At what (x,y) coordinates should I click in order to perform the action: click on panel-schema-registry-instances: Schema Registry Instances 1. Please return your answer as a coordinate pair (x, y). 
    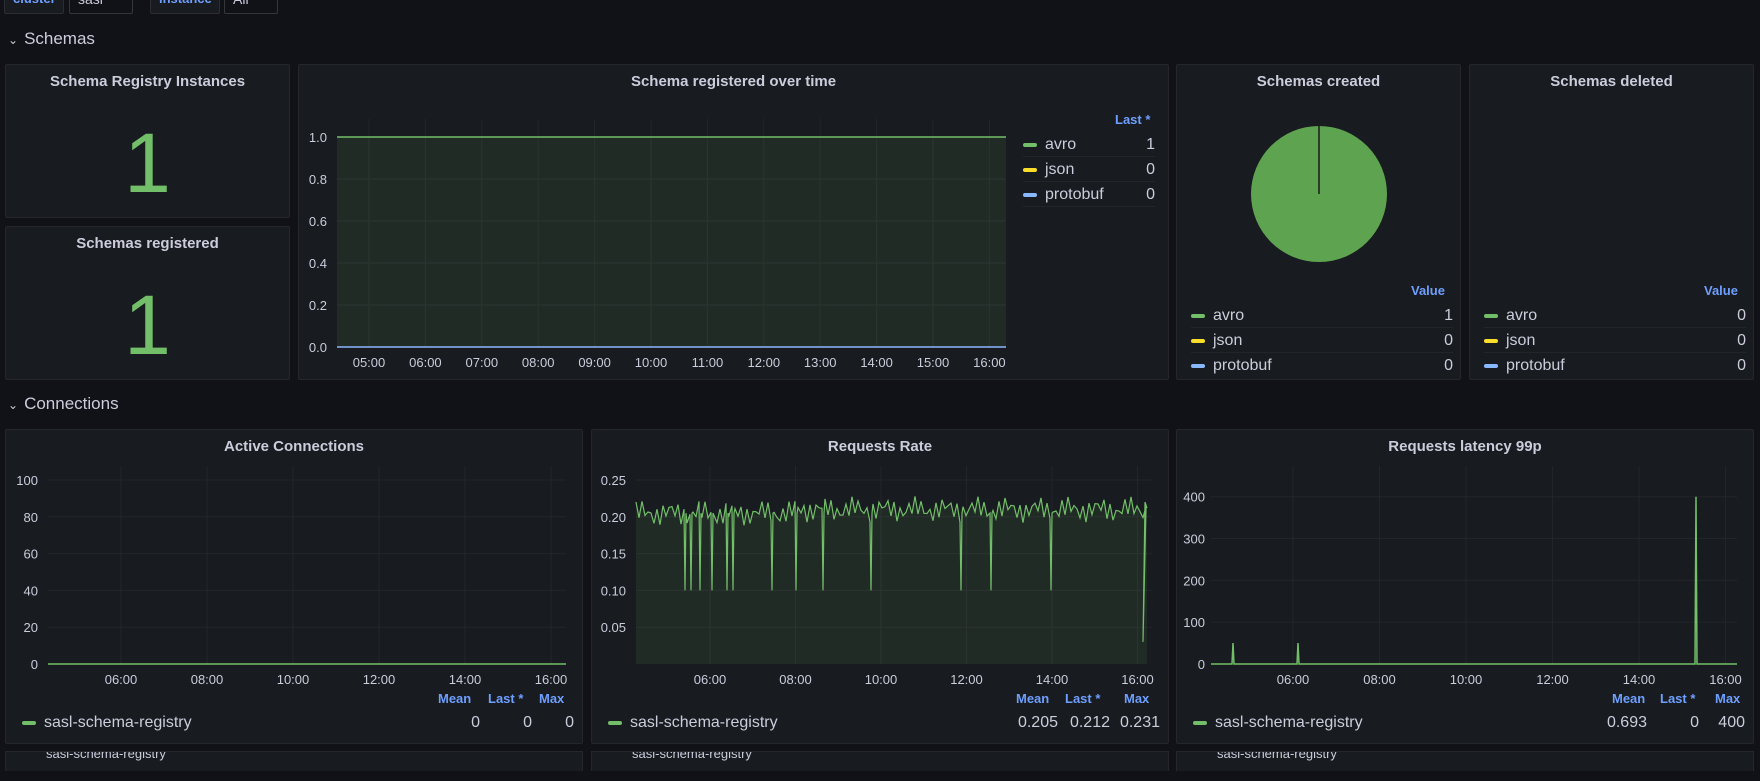
    Looking at the image, I should click on (147, 141).